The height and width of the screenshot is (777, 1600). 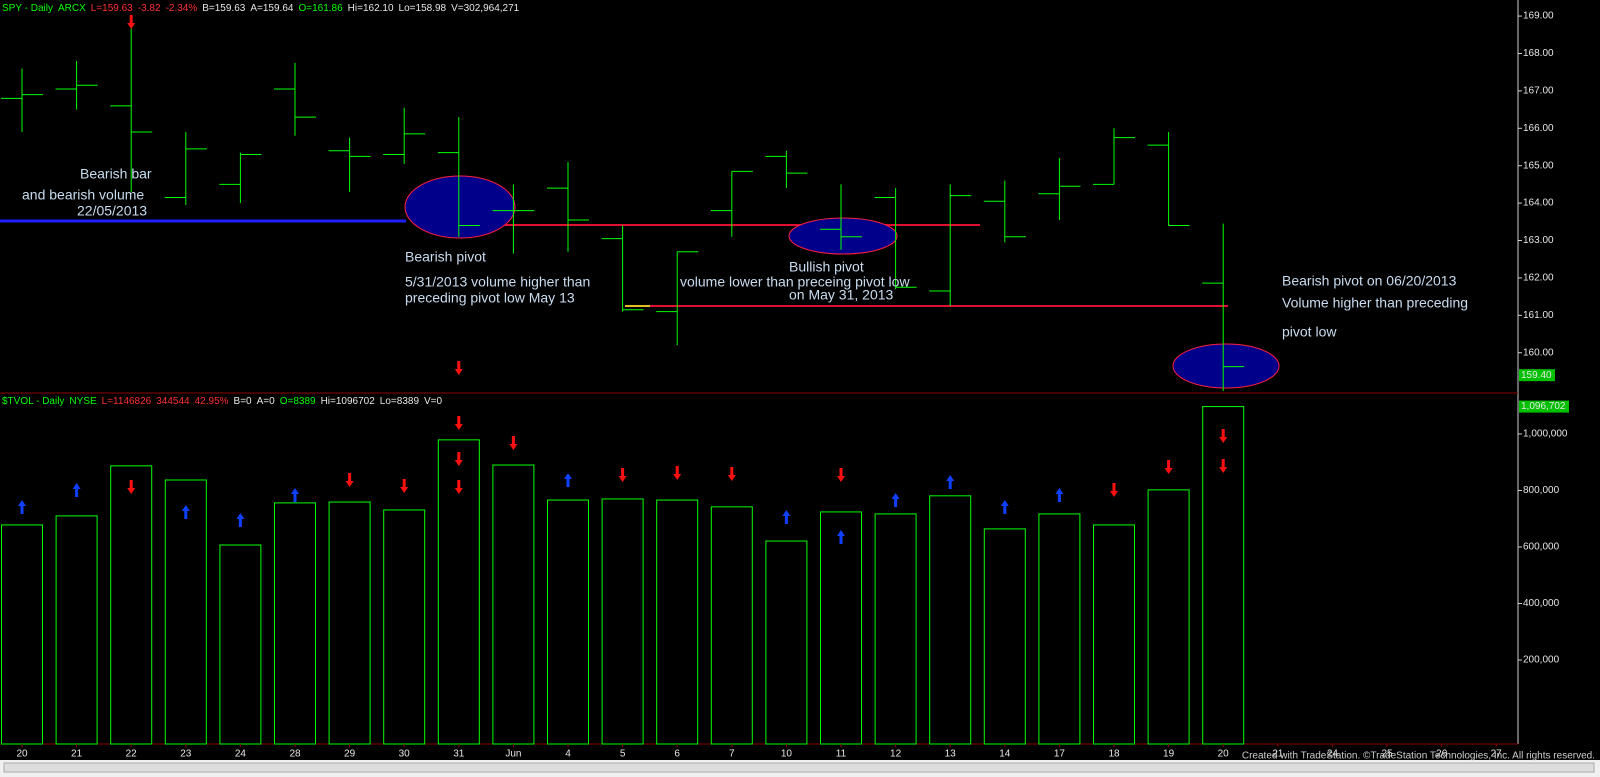 What do you see at coordinates (1541, 660) in the screenshot?
I see `y-tick-label: 200,000` at bounding box center [1541, 660].